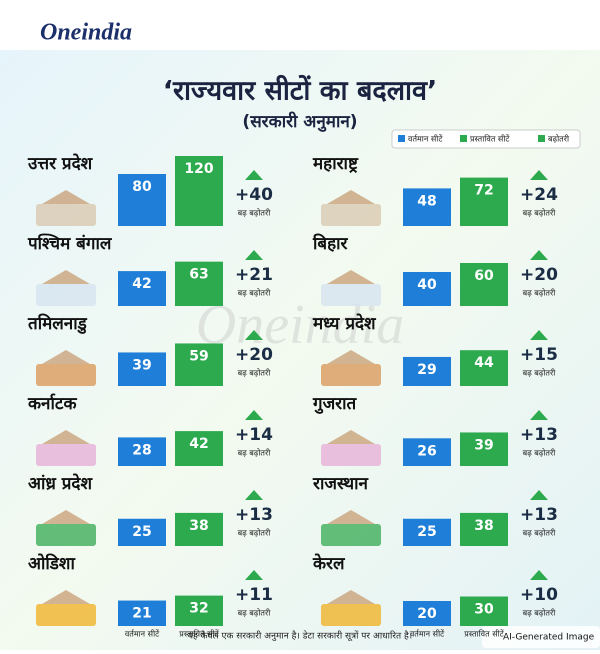 The height and width of the screenshot is (654, 600). I want to click on bar-axis-label: वर्तमान सीटें, so click(142, 634).